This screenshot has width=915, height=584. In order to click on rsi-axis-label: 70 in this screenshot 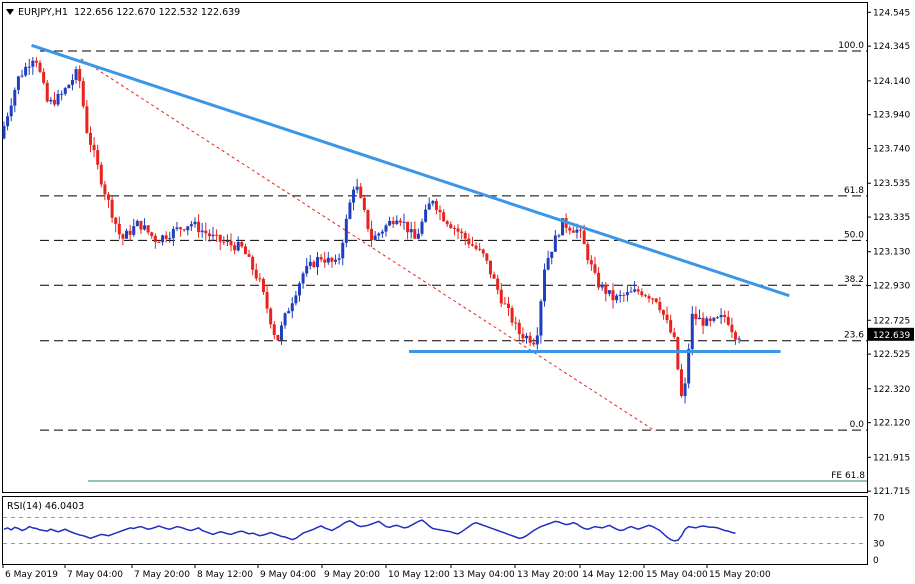, I will do `click(879, 519)`.